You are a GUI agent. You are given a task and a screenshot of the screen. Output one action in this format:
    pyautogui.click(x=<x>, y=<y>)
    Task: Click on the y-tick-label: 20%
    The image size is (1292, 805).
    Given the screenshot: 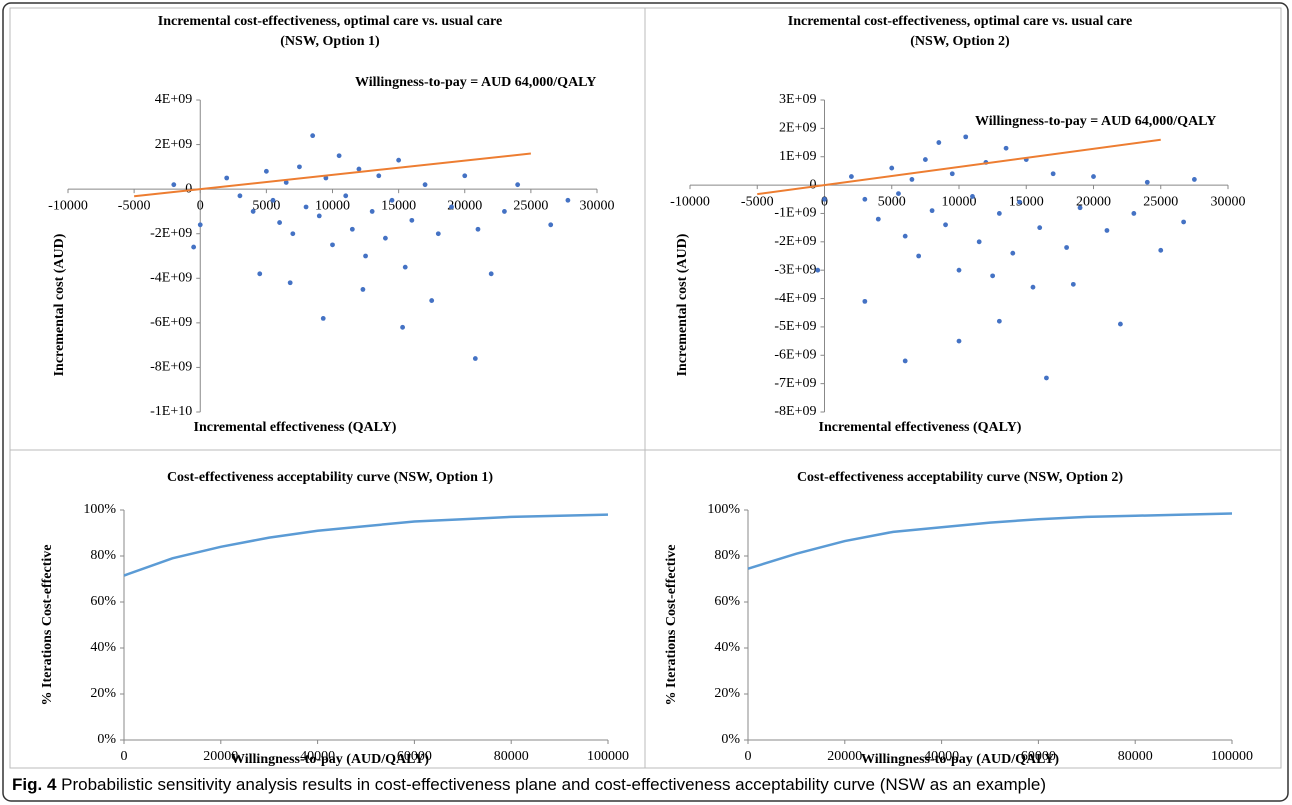 What is the action you would take?
    pyautogui.click(x=727, y=693)
    